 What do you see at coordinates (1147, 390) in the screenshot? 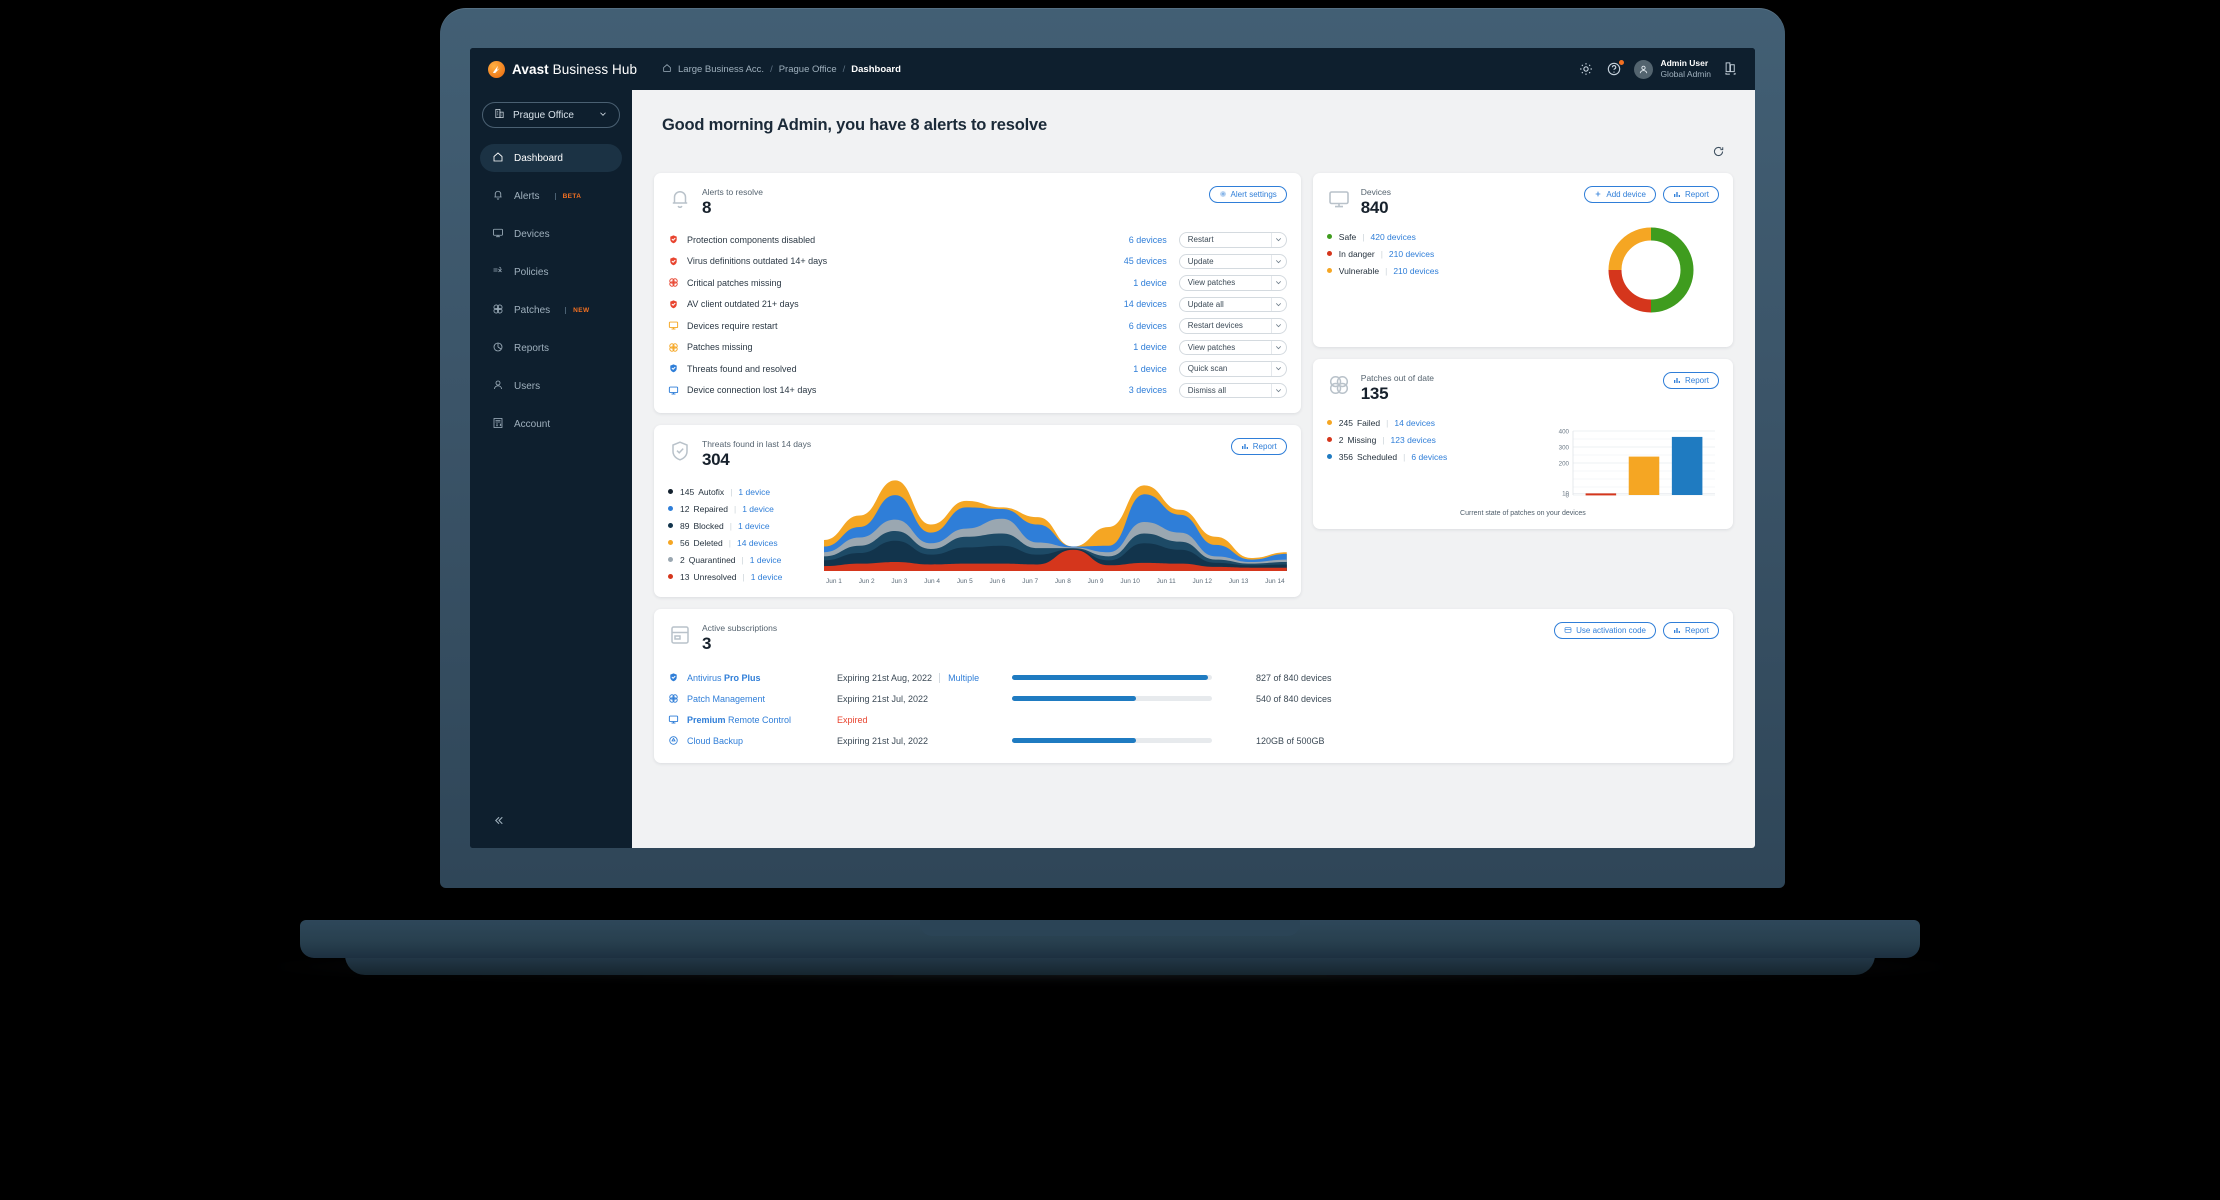
I see `alert-device-count: 3 devices` at bounding box center [1147, 390].